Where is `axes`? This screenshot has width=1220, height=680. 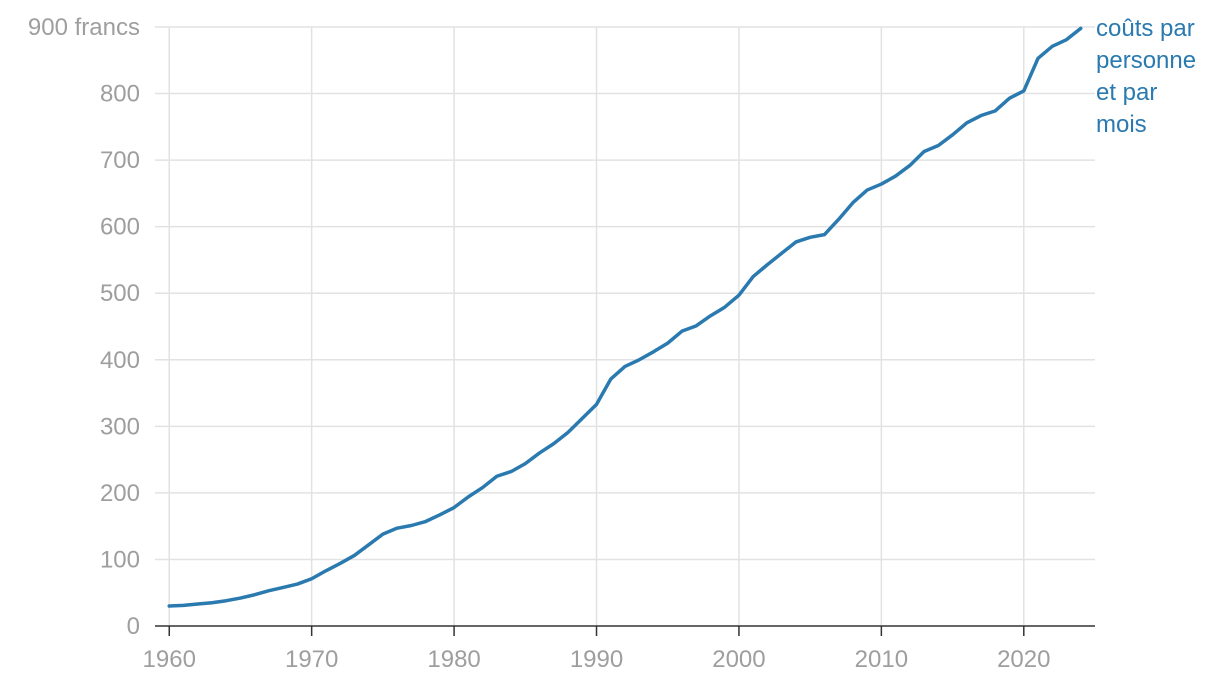
axes is located at coordinates (625, 630).